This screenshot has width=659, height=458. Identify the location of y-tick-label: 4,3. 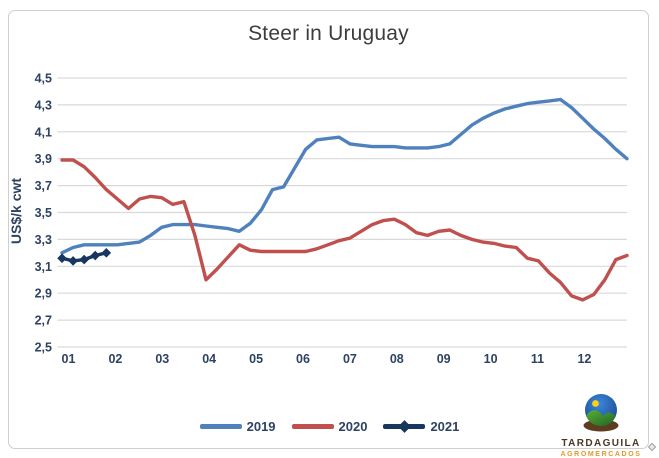
(43, 105).